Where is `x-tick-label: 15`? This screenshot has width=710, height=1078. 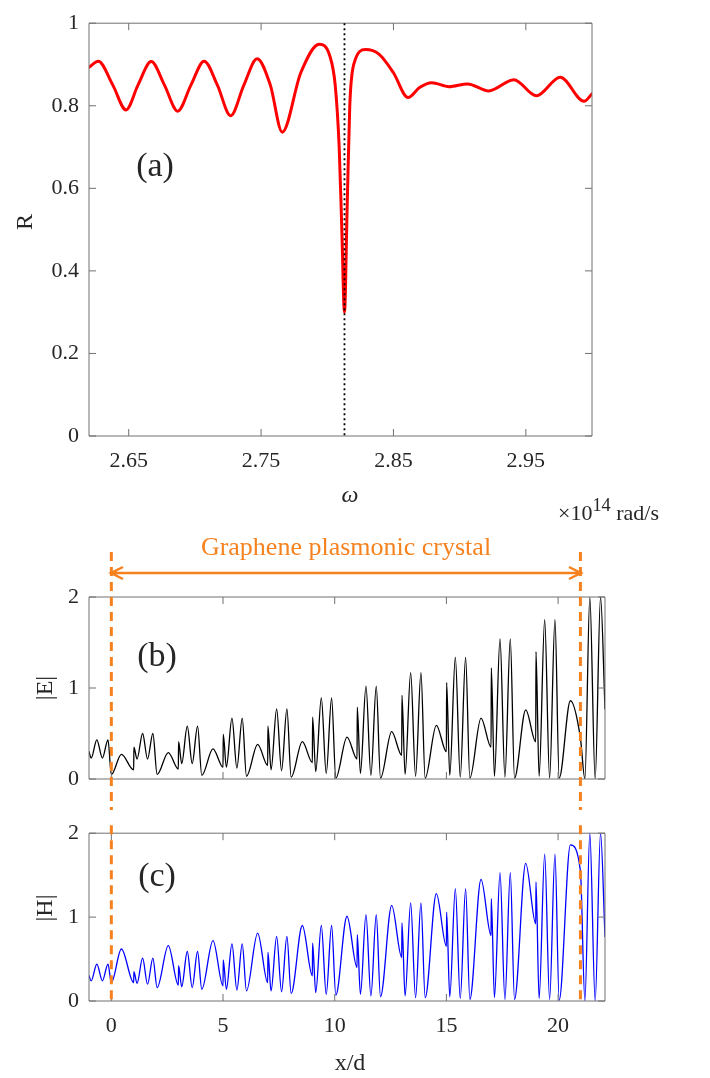
x-tick-label: 15 is located at coordinates (446, 1024).